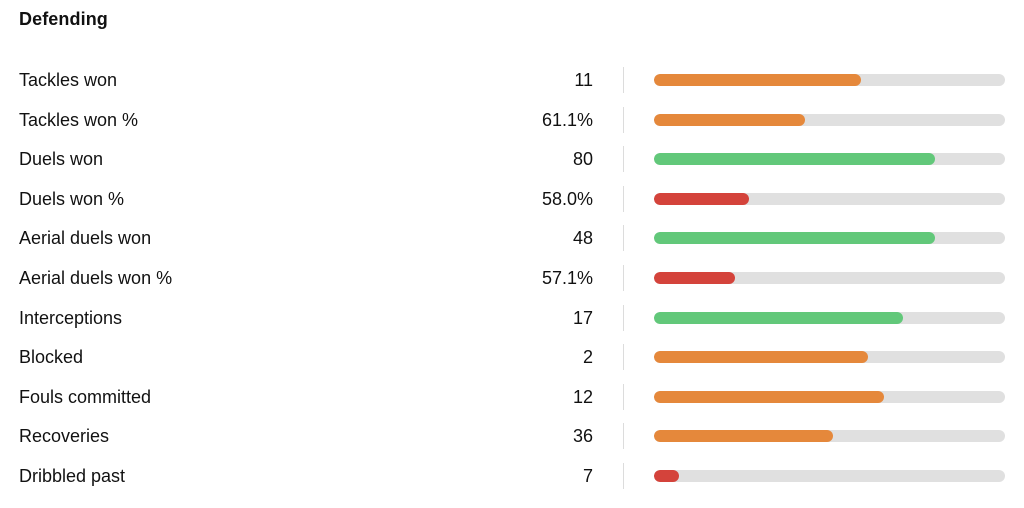 Image resolution: width=1024 pixels, height=508 pixels. Describe the element at coordinates (512, 318) in the screenshot. I see `stat-row-interceptions: Interceptions 17` at that location.